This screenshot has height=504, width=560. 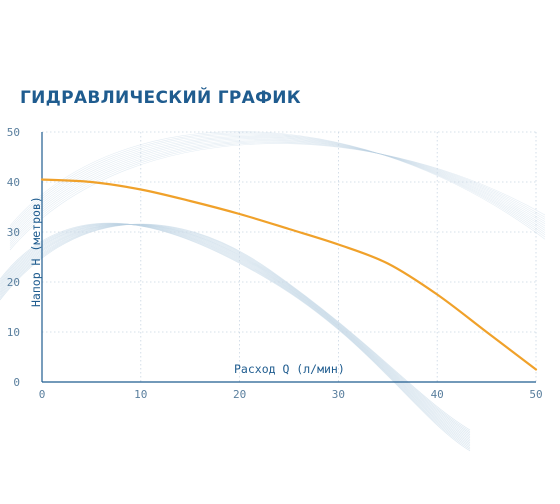 What do you see at coordinates (239, 394) in the screenshot?
I see `x-tick-label: 20` at bounding box center [239, 394].